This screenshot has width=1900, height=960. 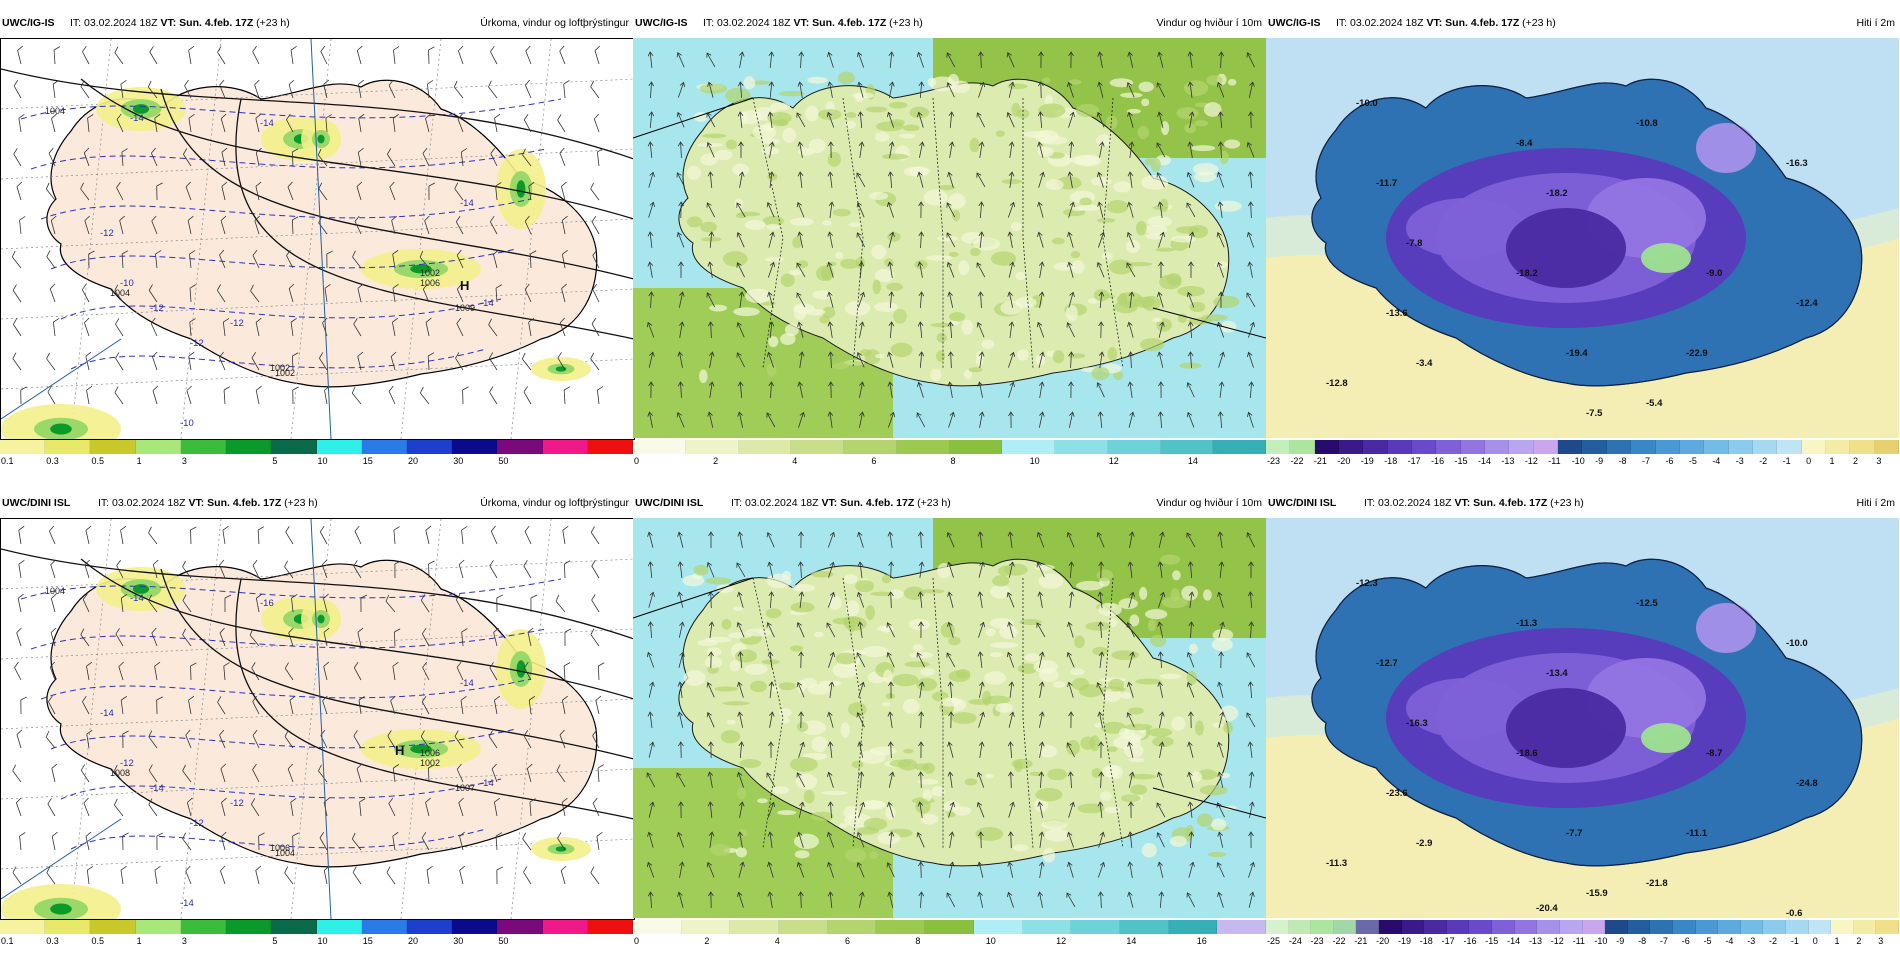 What do you see at coordinates (1547, 908) in the screenshot?
I see `temperature-value-label: -20.4` at bounding box center [1547, 908].